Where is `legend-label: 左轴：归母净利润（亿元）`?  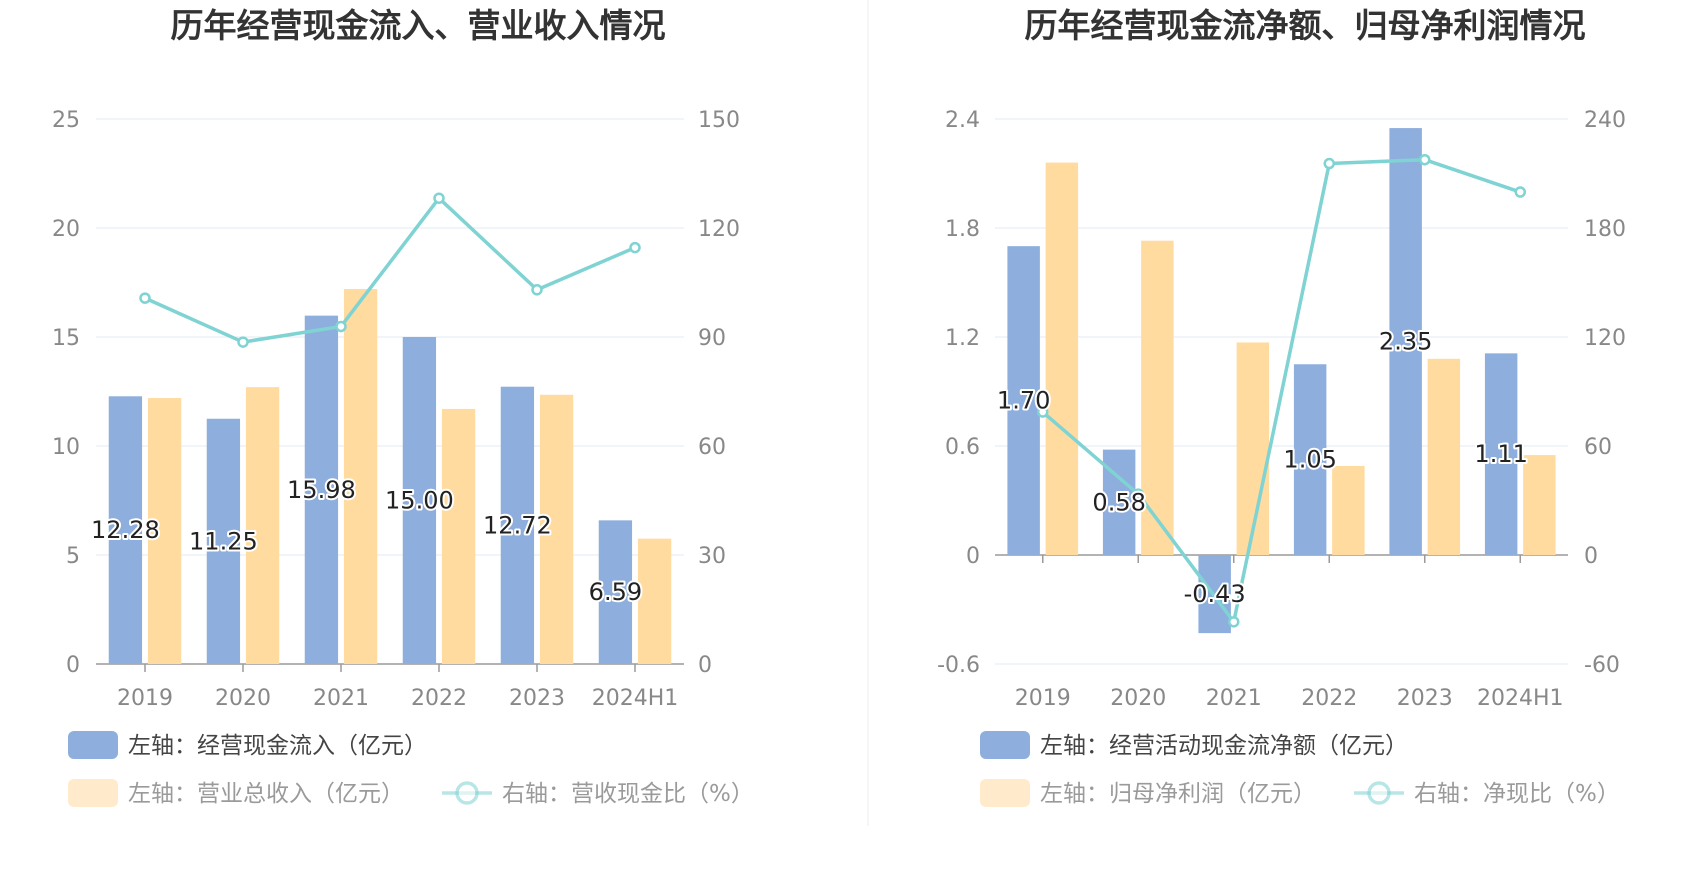
legend-label: 左轴：归母净利润（亿元） is located at coordinates (1178, 794).